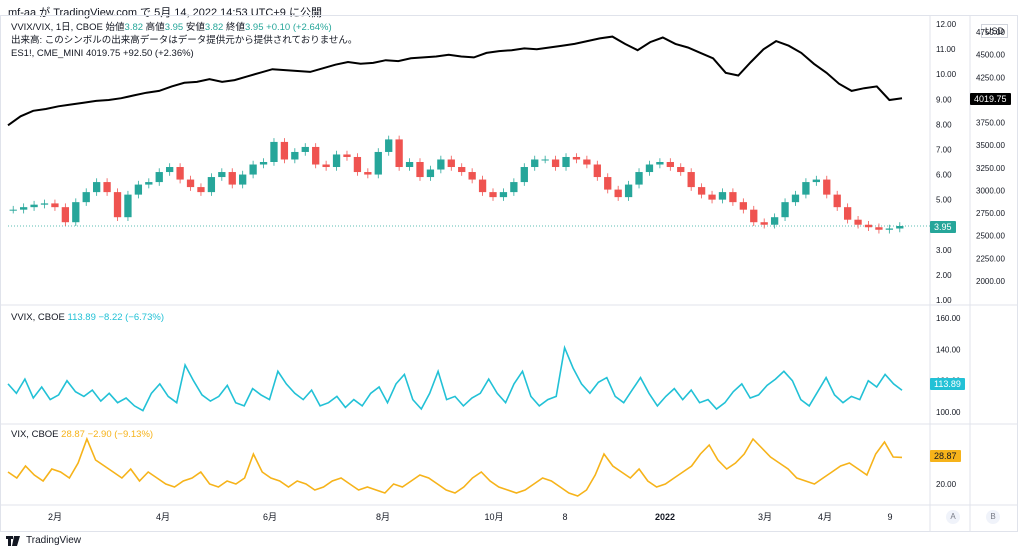  I want to click on high-value: 3.95, so click(174, 27).